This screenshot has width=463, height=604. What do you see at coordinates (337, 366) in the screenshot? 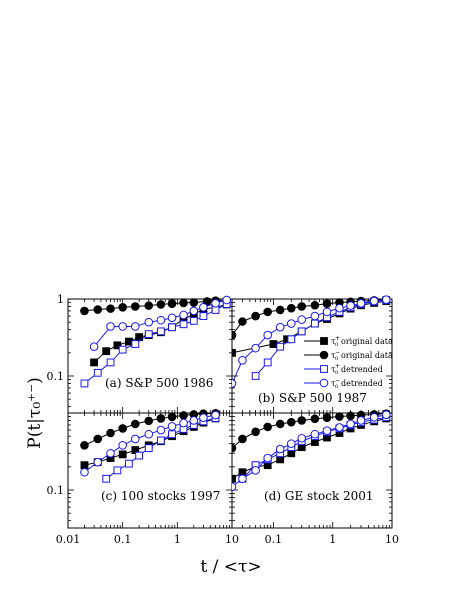
I see `legend-superscript: +` at bounding box center [337, 366].